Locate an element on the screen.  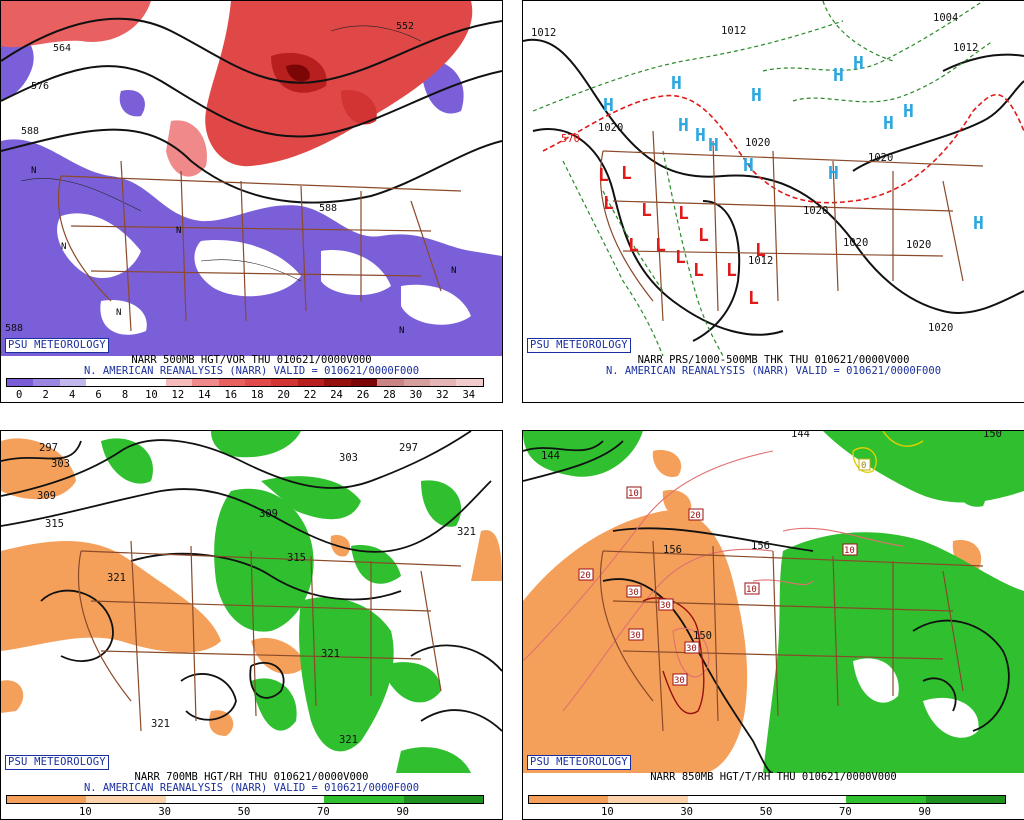
scale-tick-label: 32 is located at coordinates (442, 395).